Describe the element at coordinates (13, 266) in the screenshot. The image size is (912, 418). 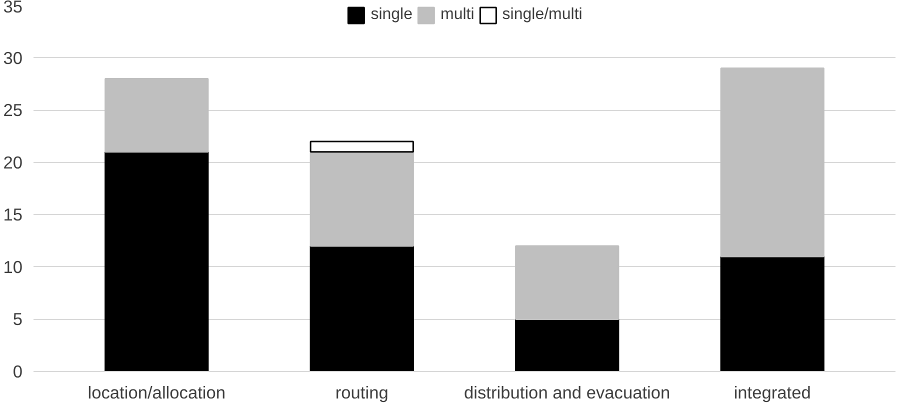
I see `y-tick-label: 10` at that location.